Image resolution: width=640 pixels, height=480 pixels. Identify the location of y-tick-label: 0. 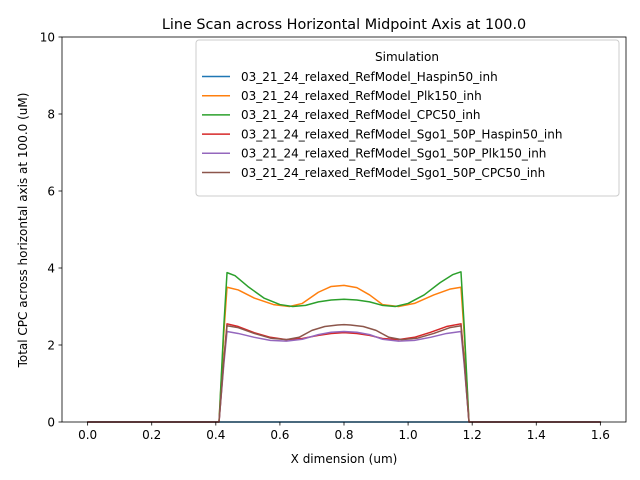
(51, 422).